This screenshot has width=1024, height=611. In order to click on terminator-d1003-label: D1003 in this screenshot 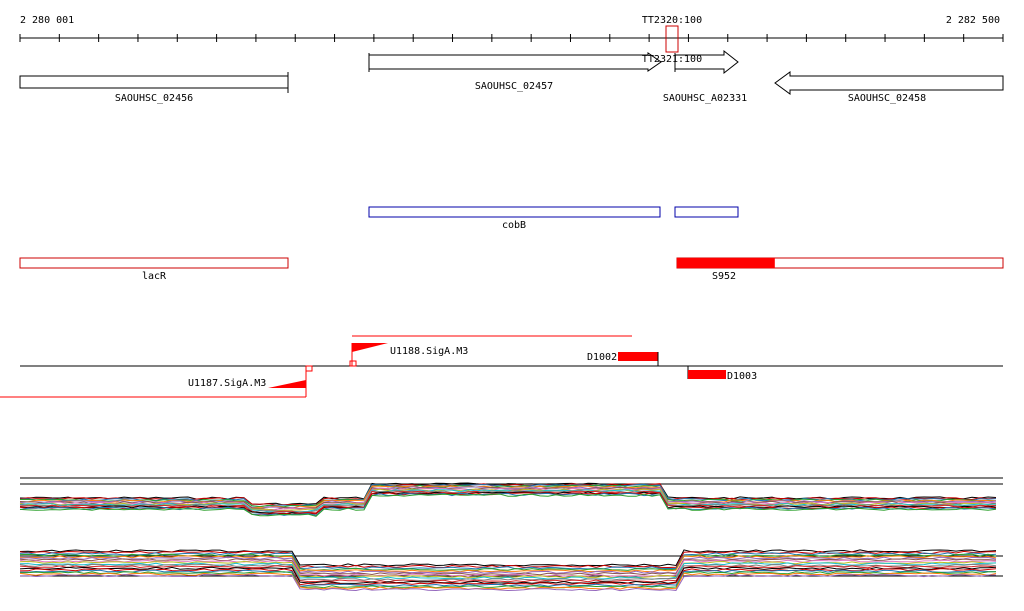, I will do `click(742, 376)`.